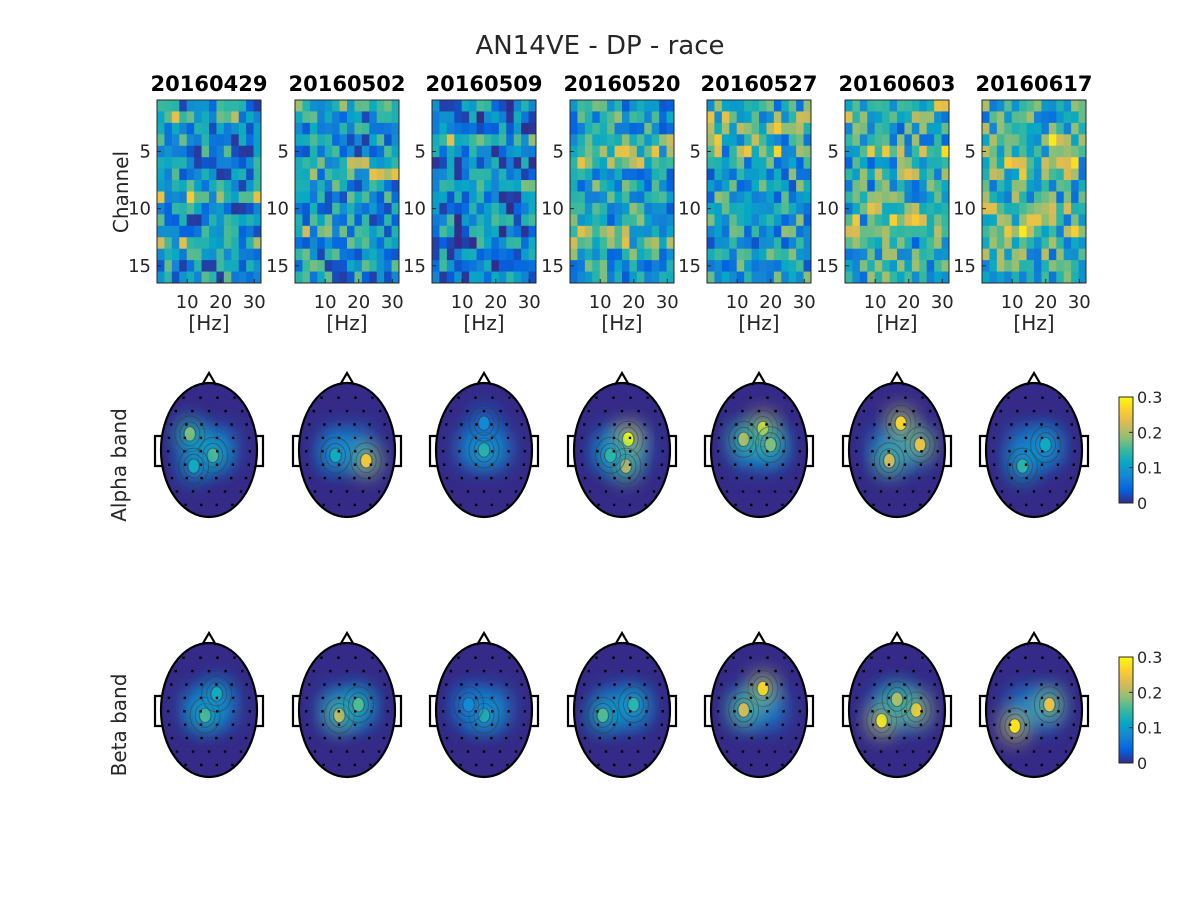 The image size is (1200, 900). I want to click on heatmap-frame, so click(1034, 191).